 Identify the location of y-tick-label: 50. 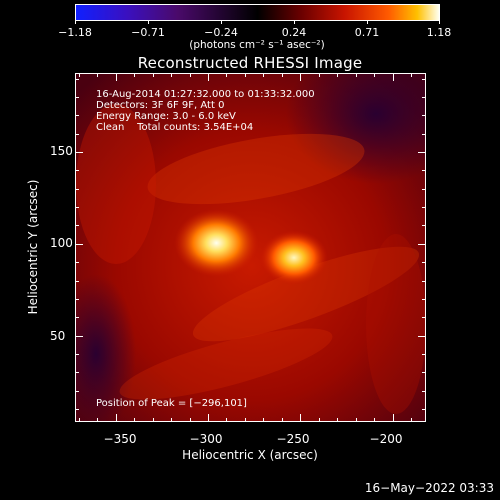
(58, 336).